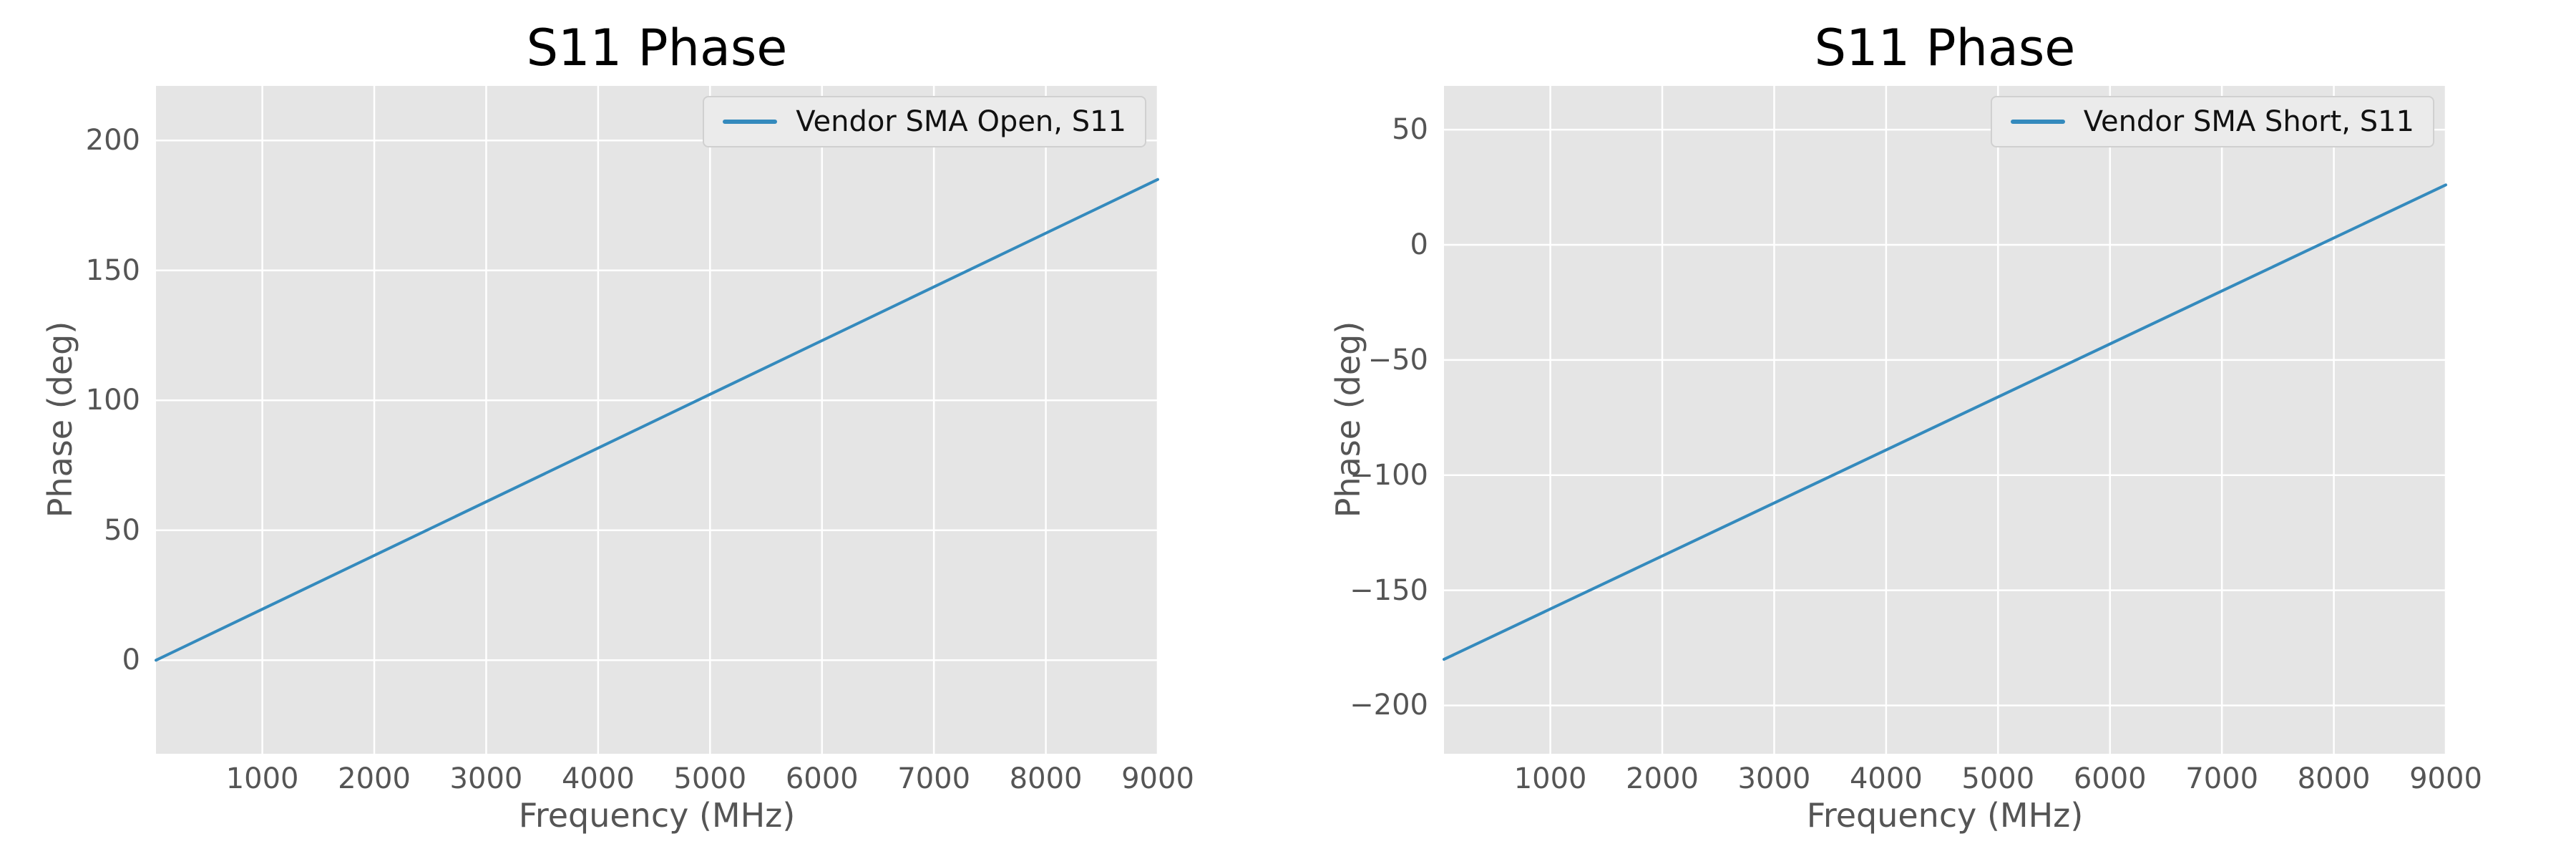 Image resolution: width=2576 pixels, height=859 pixels. I want to click on y-tick-label: −200, so click(1389, 705).